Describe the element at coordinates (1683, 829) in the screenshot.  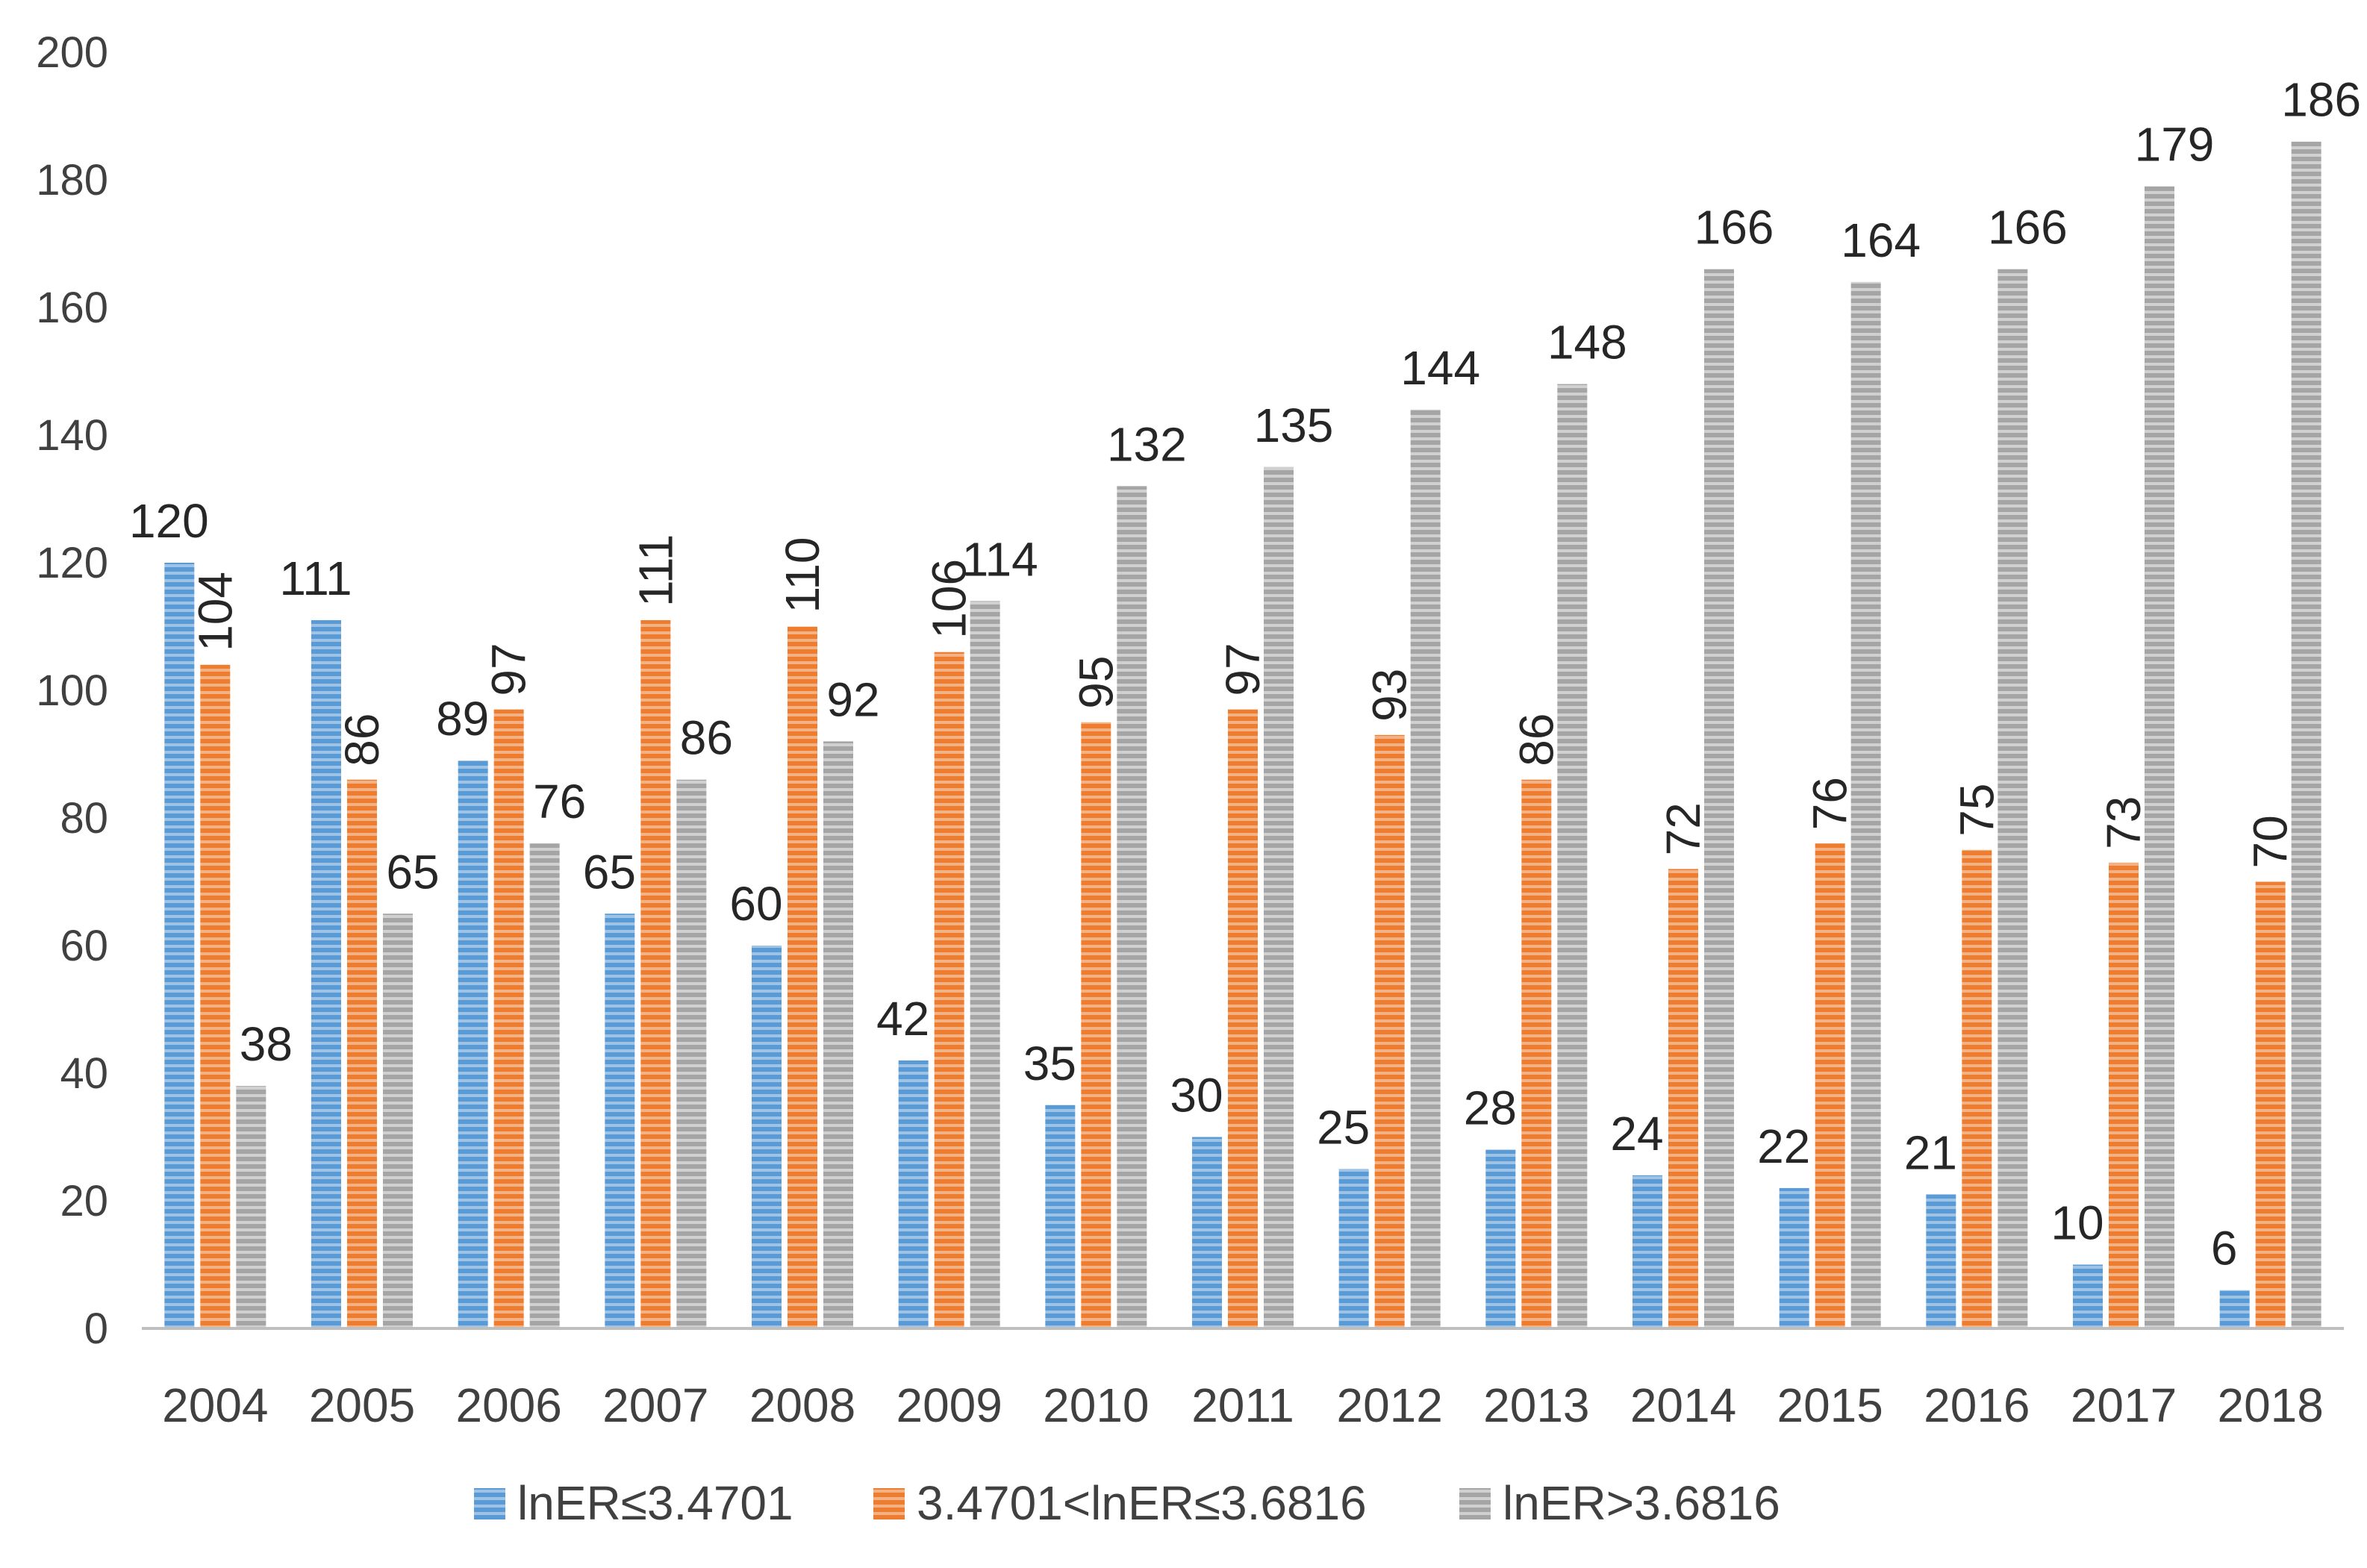
I see `data-label: 72` at that location.